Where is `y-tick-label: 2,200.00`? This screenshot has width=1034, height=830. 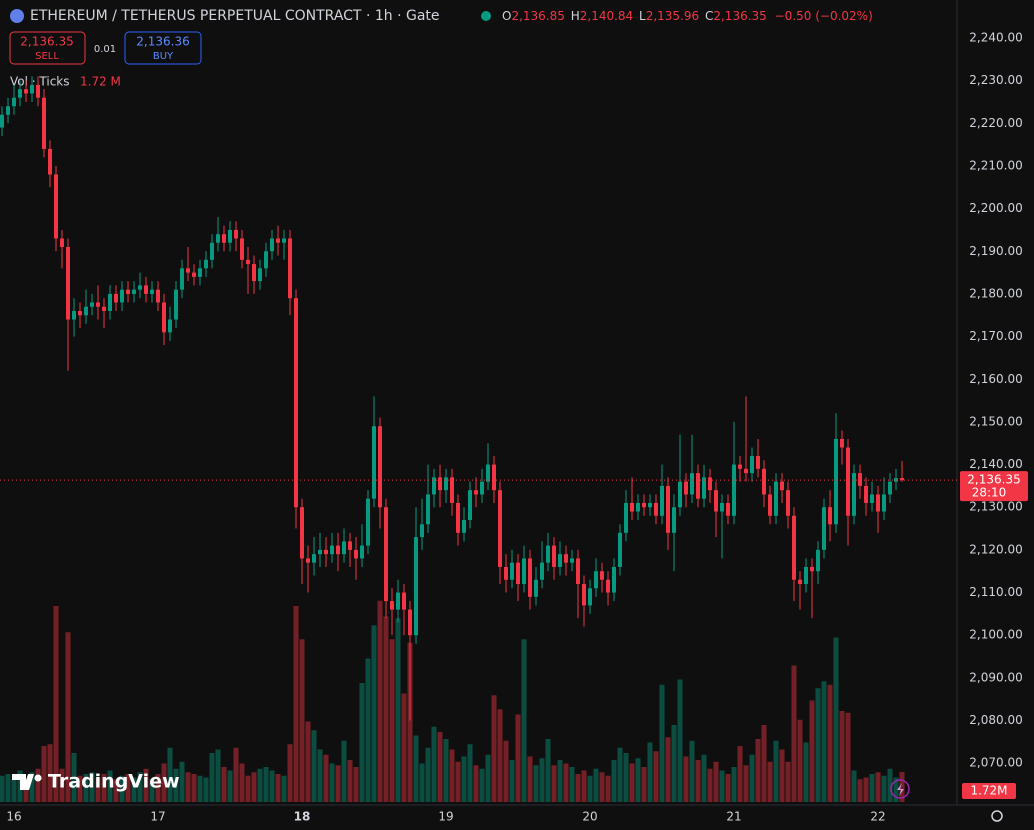
y-tick-label: 2,200.00 is located at coordinates (995, 208).